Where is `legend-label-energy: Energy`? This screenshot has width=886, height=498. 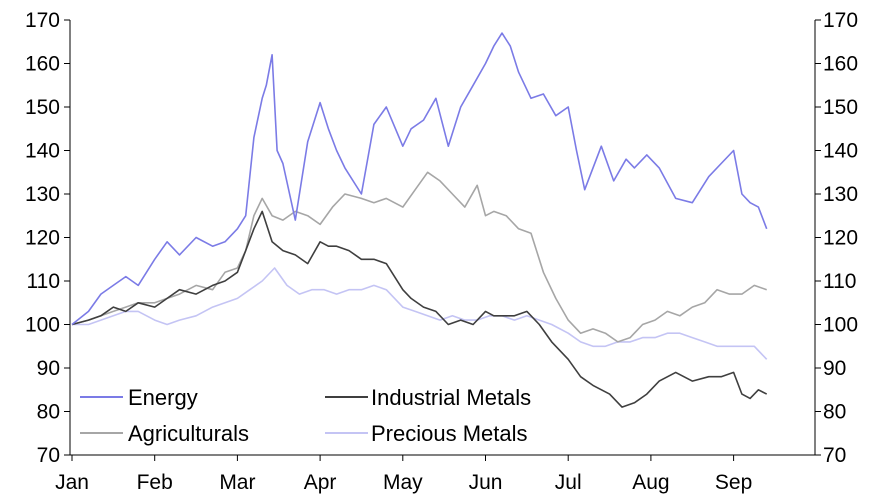
legend-label-energy: Energy is located at coordinates (163, 397).